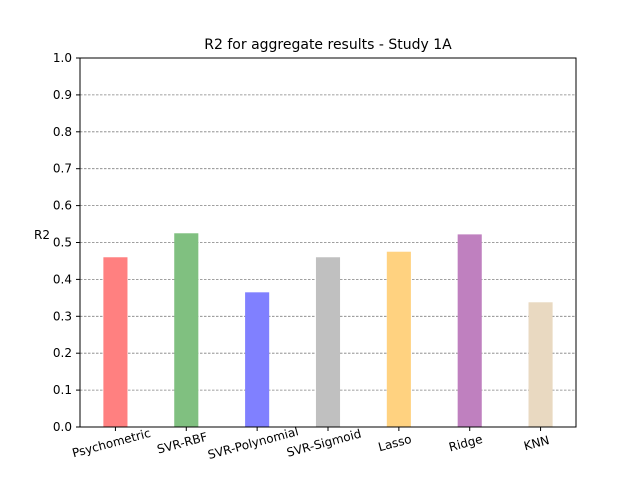  Describe the element at coordinates (62, 316) in the screenshot. I see `y-tick-label: 0.3` at that location.